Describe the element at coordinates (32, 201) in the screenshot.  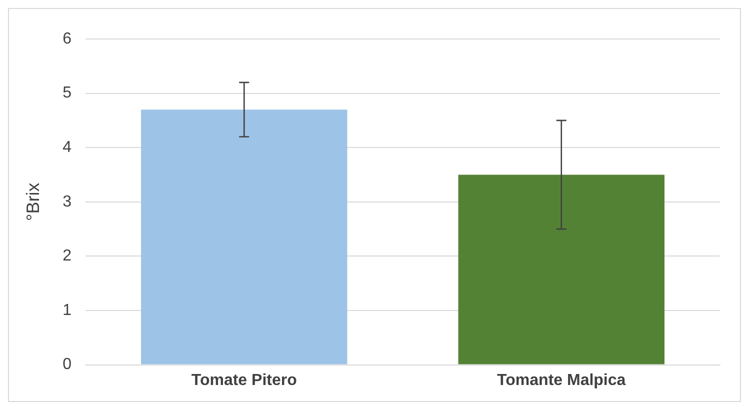
I see `y-axis-title: °Brix` at that location.